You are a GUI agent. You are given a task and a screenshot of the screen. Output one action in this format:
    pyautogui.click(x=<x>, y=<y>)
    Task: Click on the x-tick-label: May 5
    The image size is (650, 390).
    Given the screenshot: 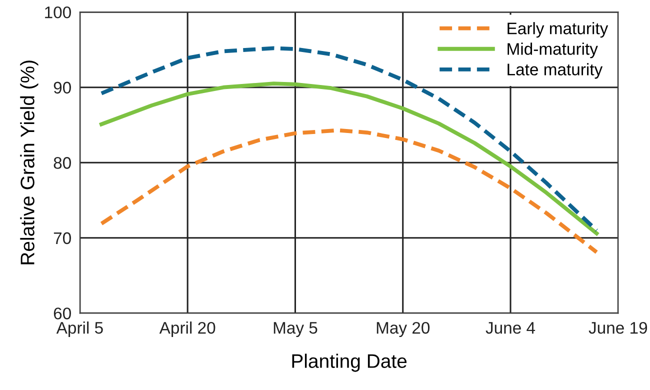 What is the action you would take?
    pyautogui.click(x=296, y=330)
    